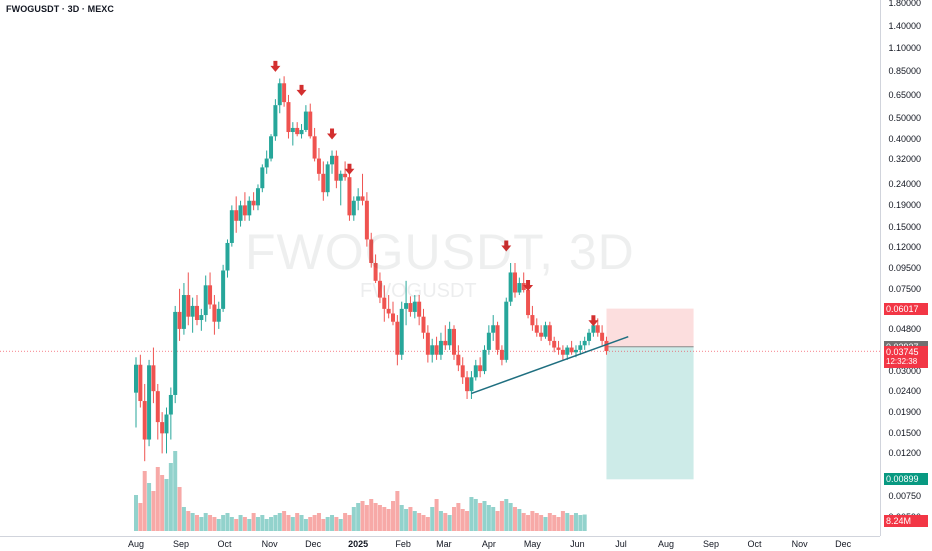 The image size is (932, 551). Describe the element at coordinates (906, 308) in the screenshot. I see `stop-price-tag: 0.06017` at that location.